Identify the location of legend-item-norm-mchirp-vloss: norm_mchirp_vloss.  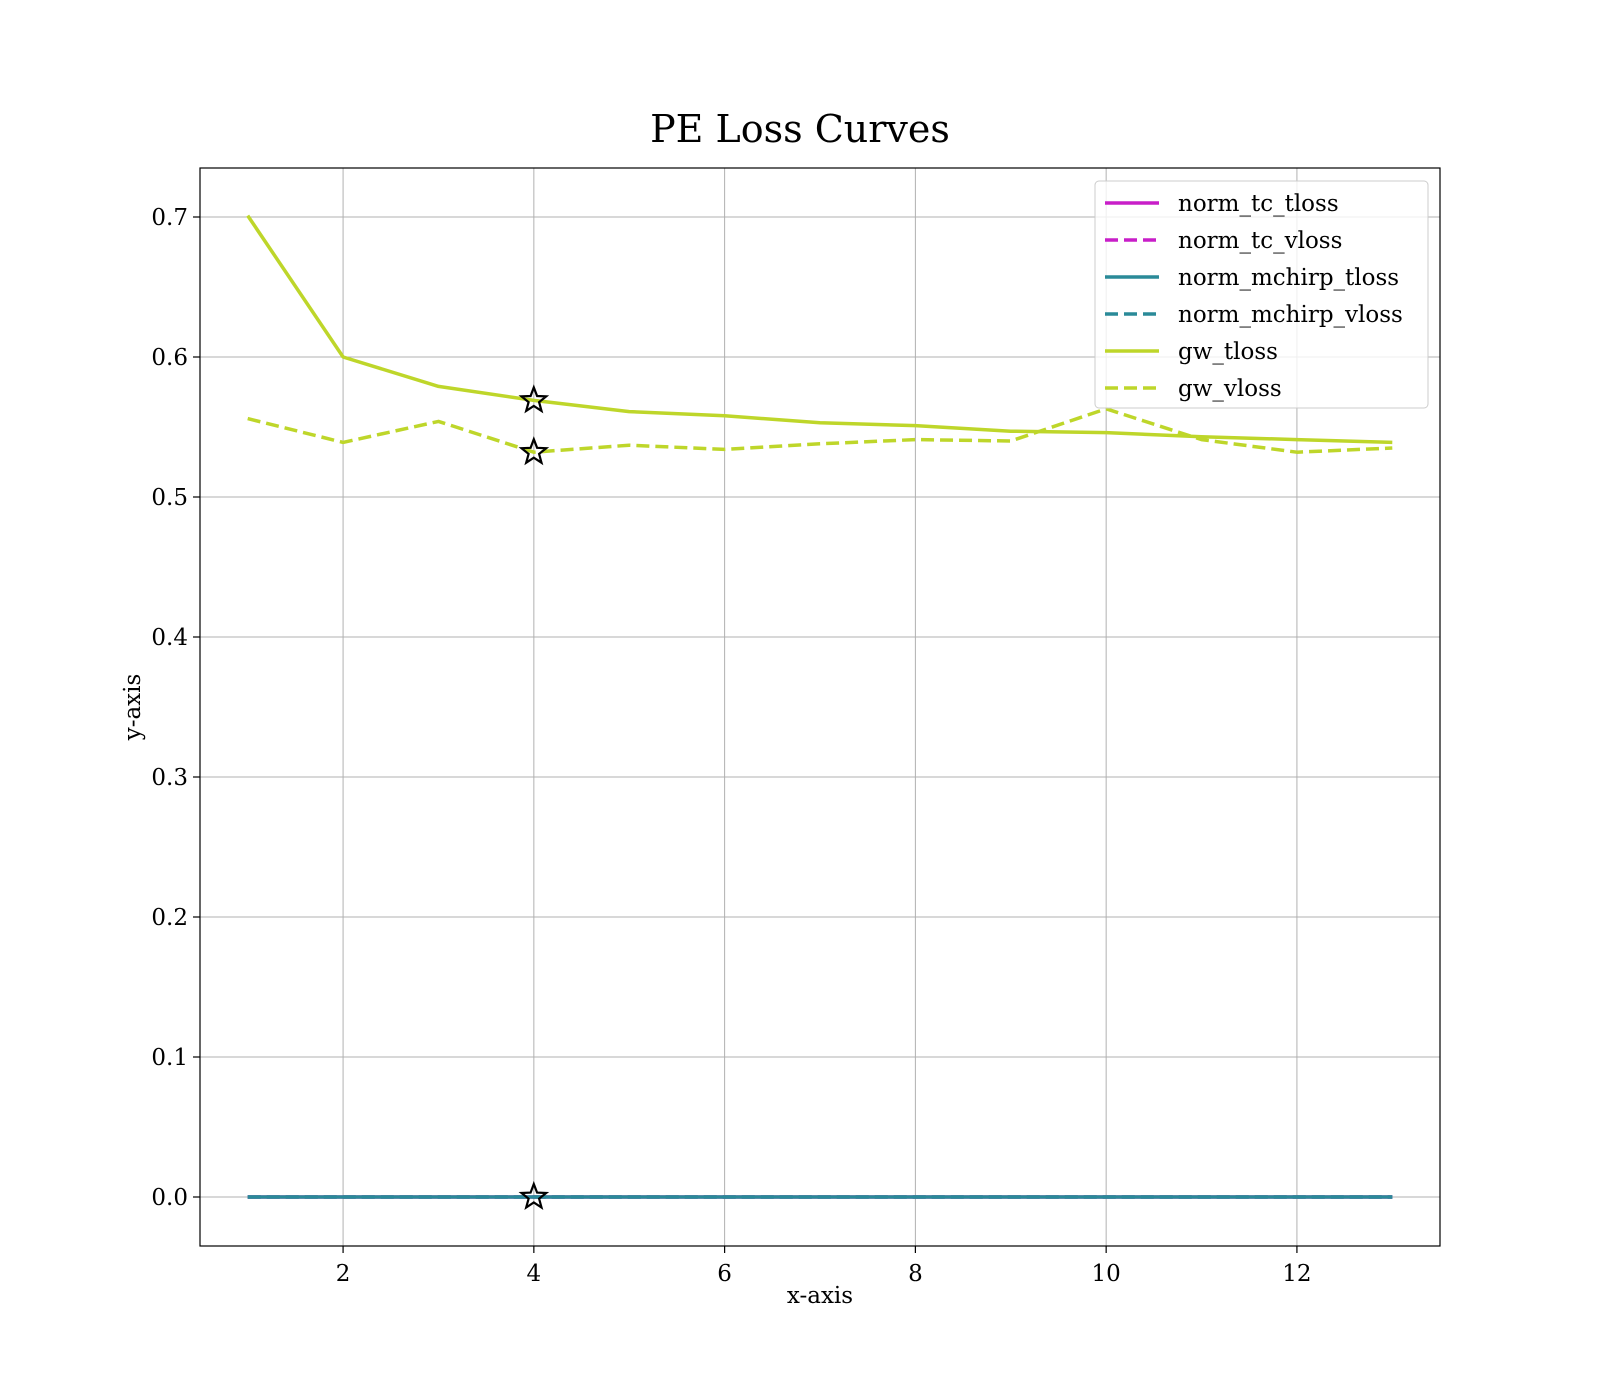
(1254, 315).